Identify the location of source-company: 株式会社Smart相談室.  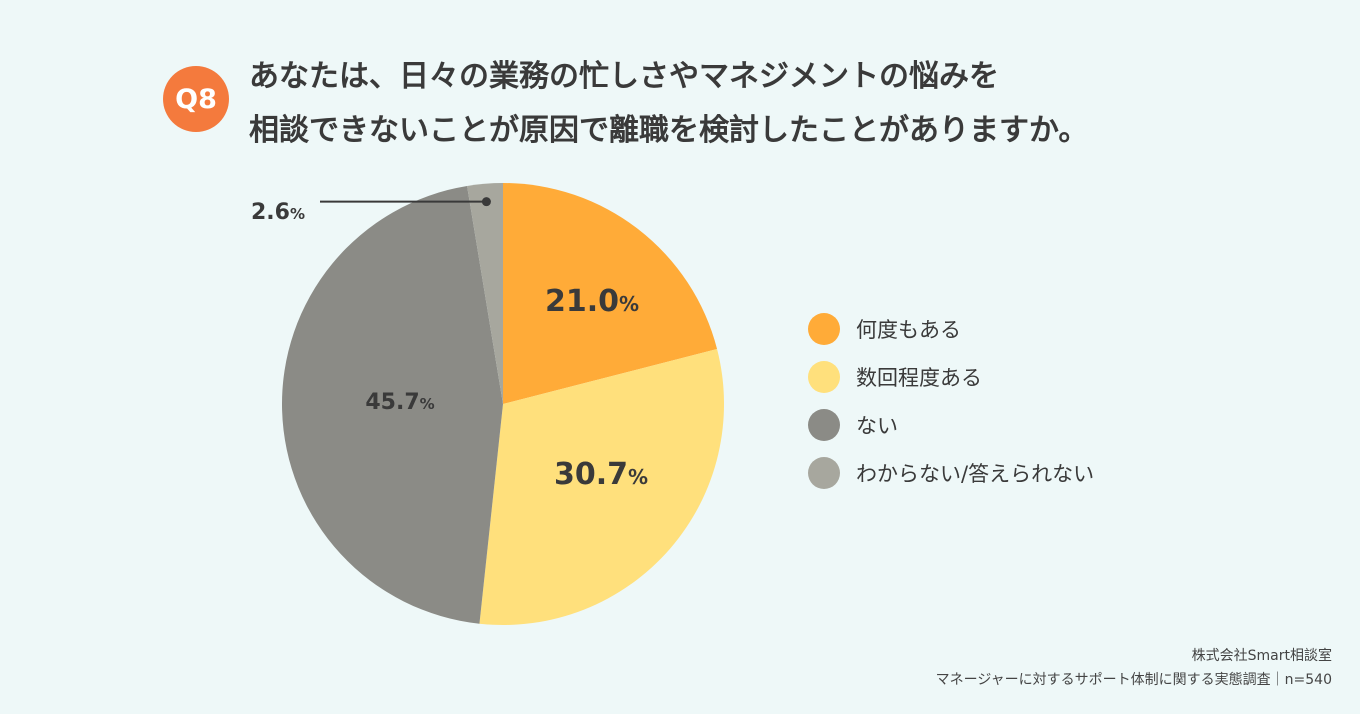
(1261, 656).